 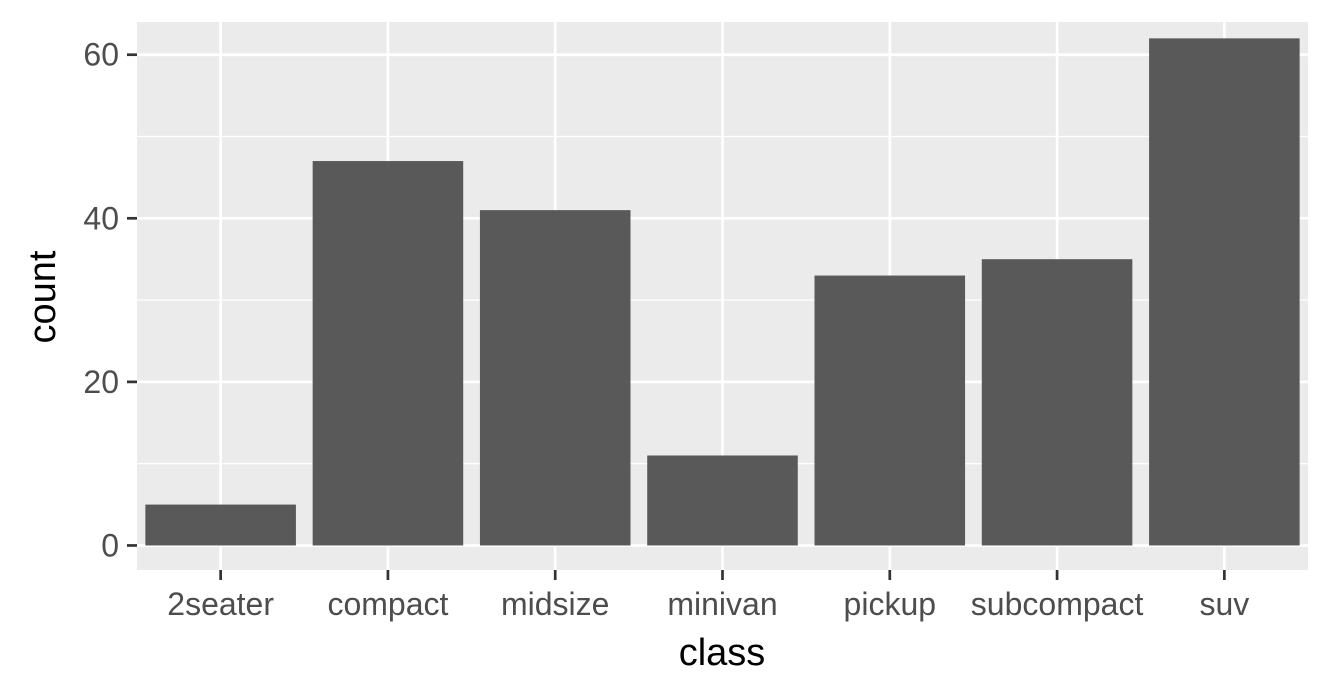 What do you see at coordinates (110, 300) in the screenshot?
I see `y-axis: 0 20 40 60` at bounding box center [110, 300].